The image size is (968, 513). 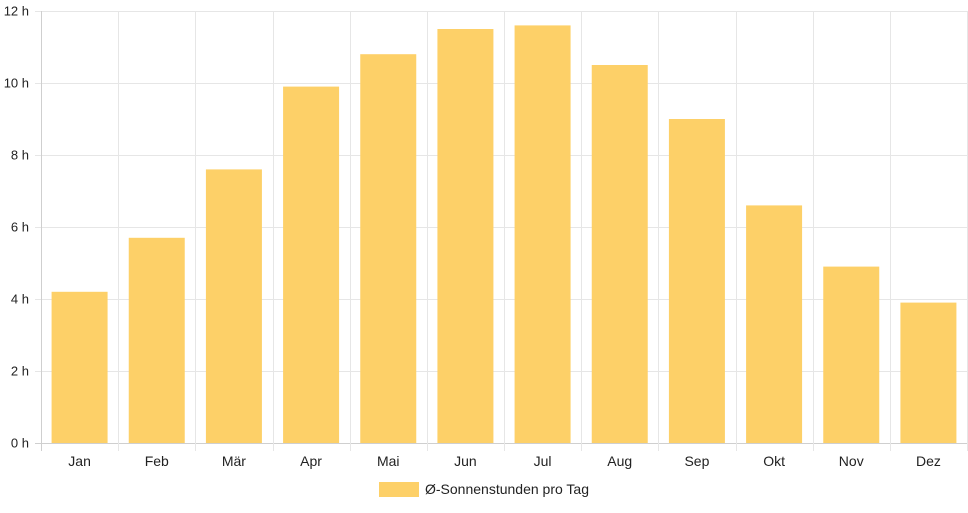 What do you see at coordinates (851, 461) in the screenshot?
I see `x-tick-label: Nov` at bounding box center [851, 461].